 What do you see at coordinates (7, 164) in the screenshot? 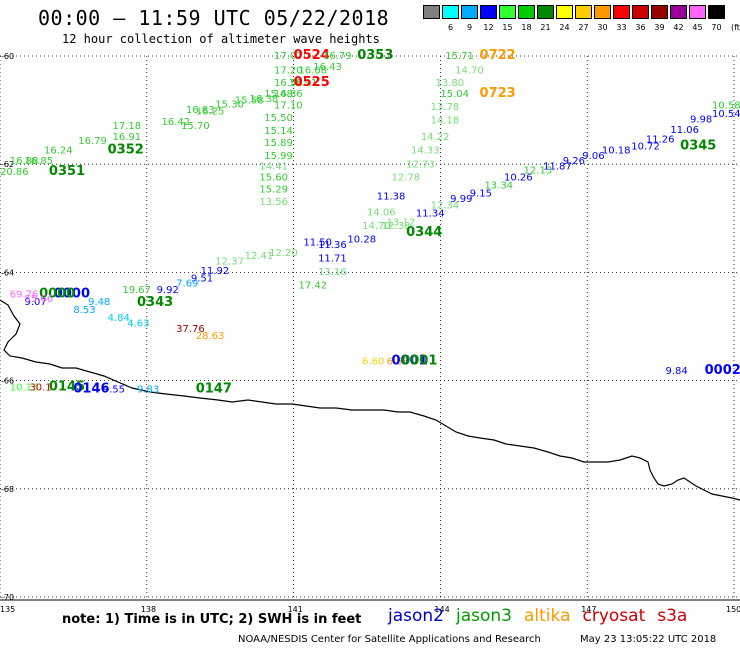
I see `latitude-label: -62` at bounding box center [7, 164].